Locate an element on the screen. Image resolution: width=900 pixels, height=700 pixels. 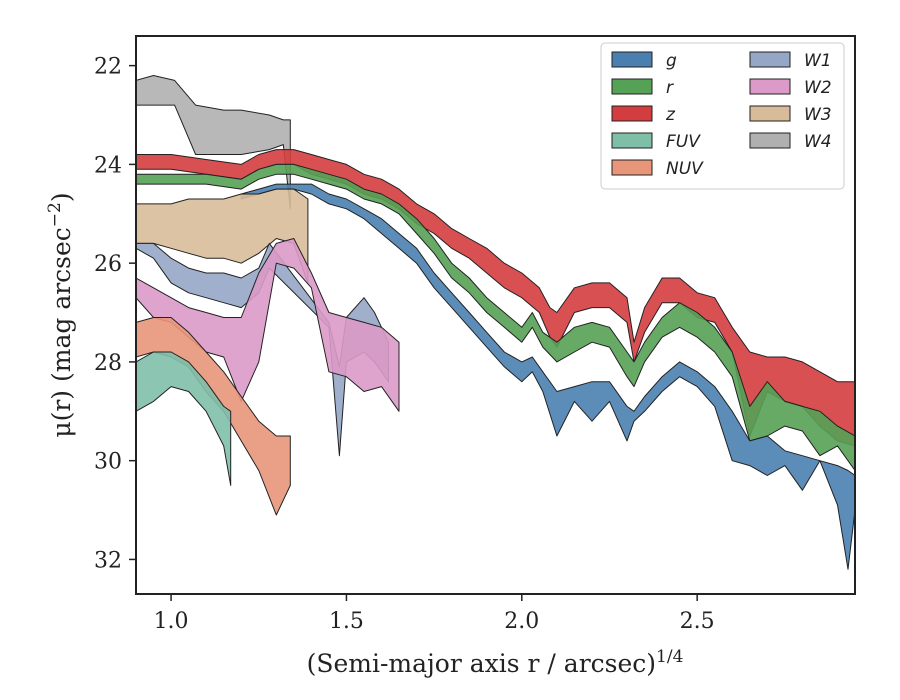
legend: grz FUV NUV W1 W2 W3 W4 is located at coordinates (722, 116).